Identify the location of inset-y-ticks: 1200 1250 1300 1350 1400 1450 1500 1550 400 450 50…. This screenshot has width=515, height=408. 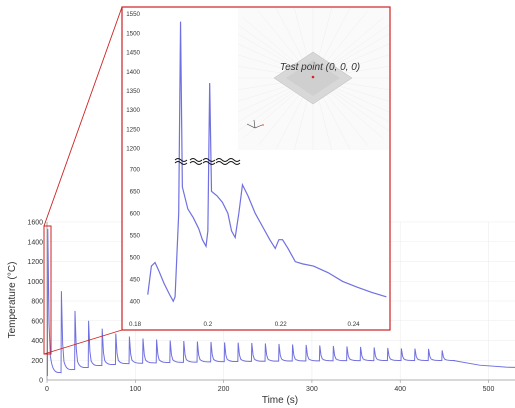
(133, 158).